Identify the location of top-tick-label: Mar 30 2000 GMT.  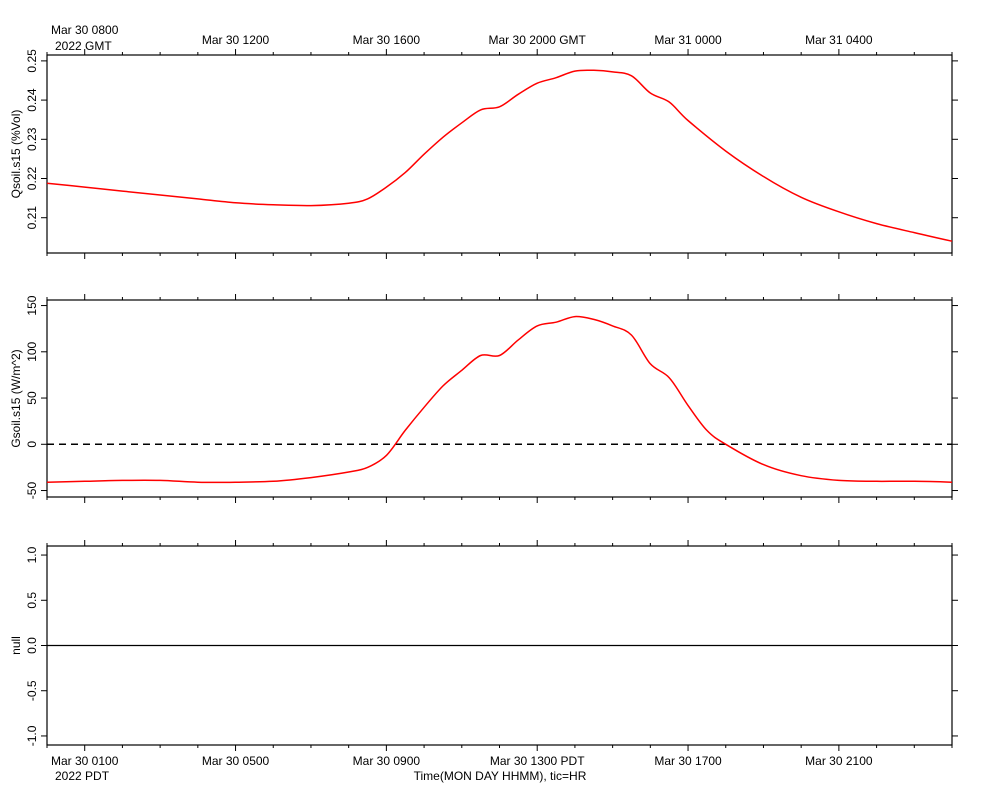
(538, 40).